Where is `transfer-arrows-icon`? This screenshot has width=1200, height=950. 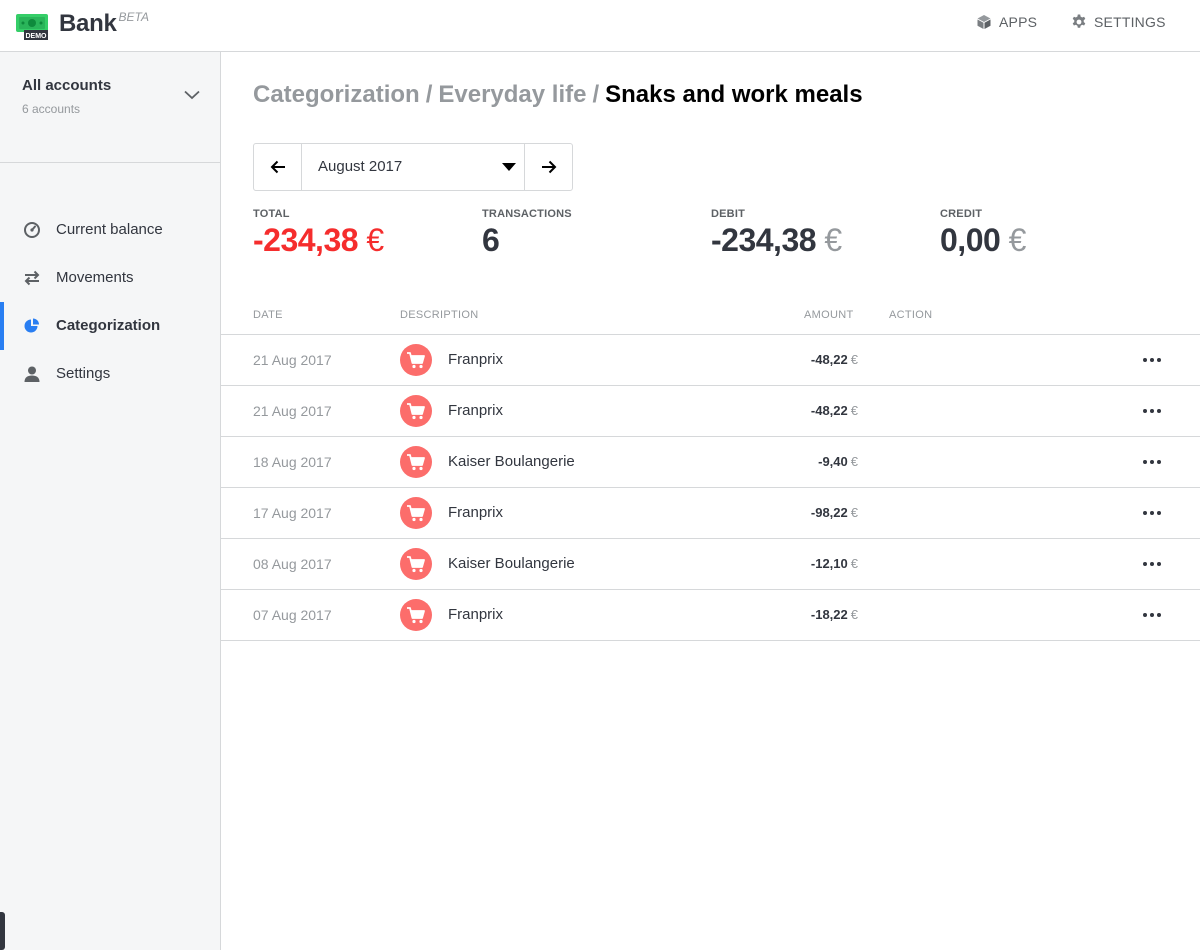 transfer-arrows-icon is located at coordinates (32, 278).